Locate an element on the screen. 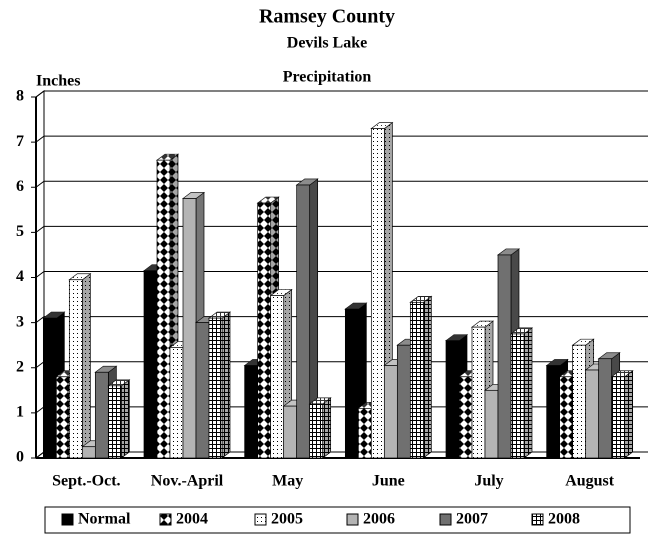 The width and height of the screenshot is (655, 534). x-tick-label: August is located at coordinates (590, 481).